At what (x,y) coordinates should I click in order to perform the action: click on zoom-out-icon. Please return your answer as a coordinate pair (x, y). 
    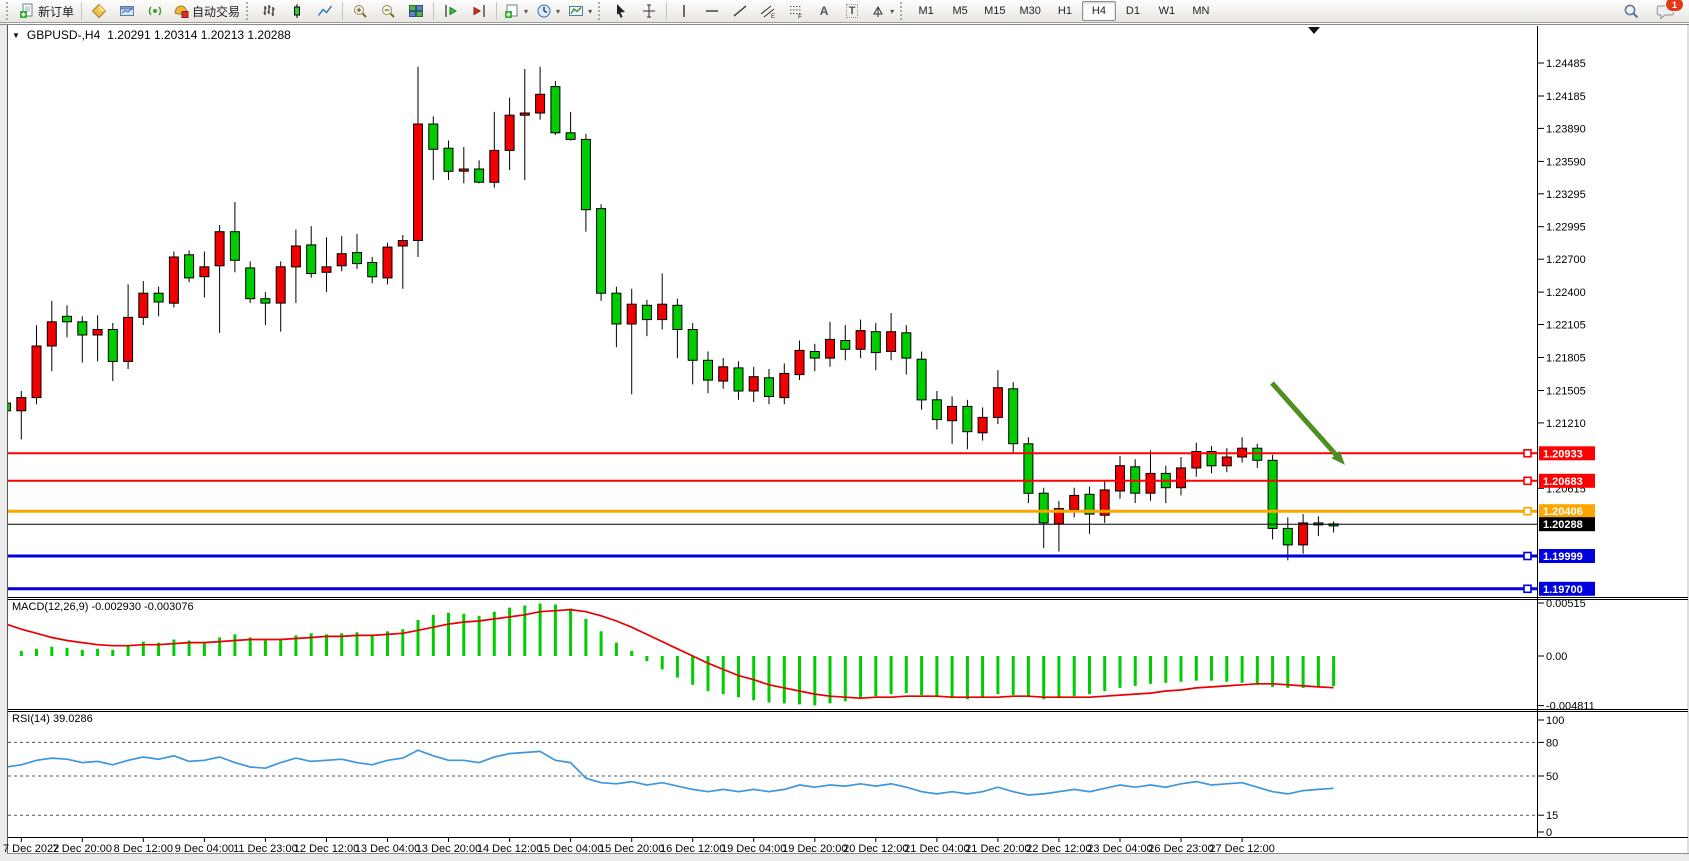
    Looking at the image, I should click on (388, 11).